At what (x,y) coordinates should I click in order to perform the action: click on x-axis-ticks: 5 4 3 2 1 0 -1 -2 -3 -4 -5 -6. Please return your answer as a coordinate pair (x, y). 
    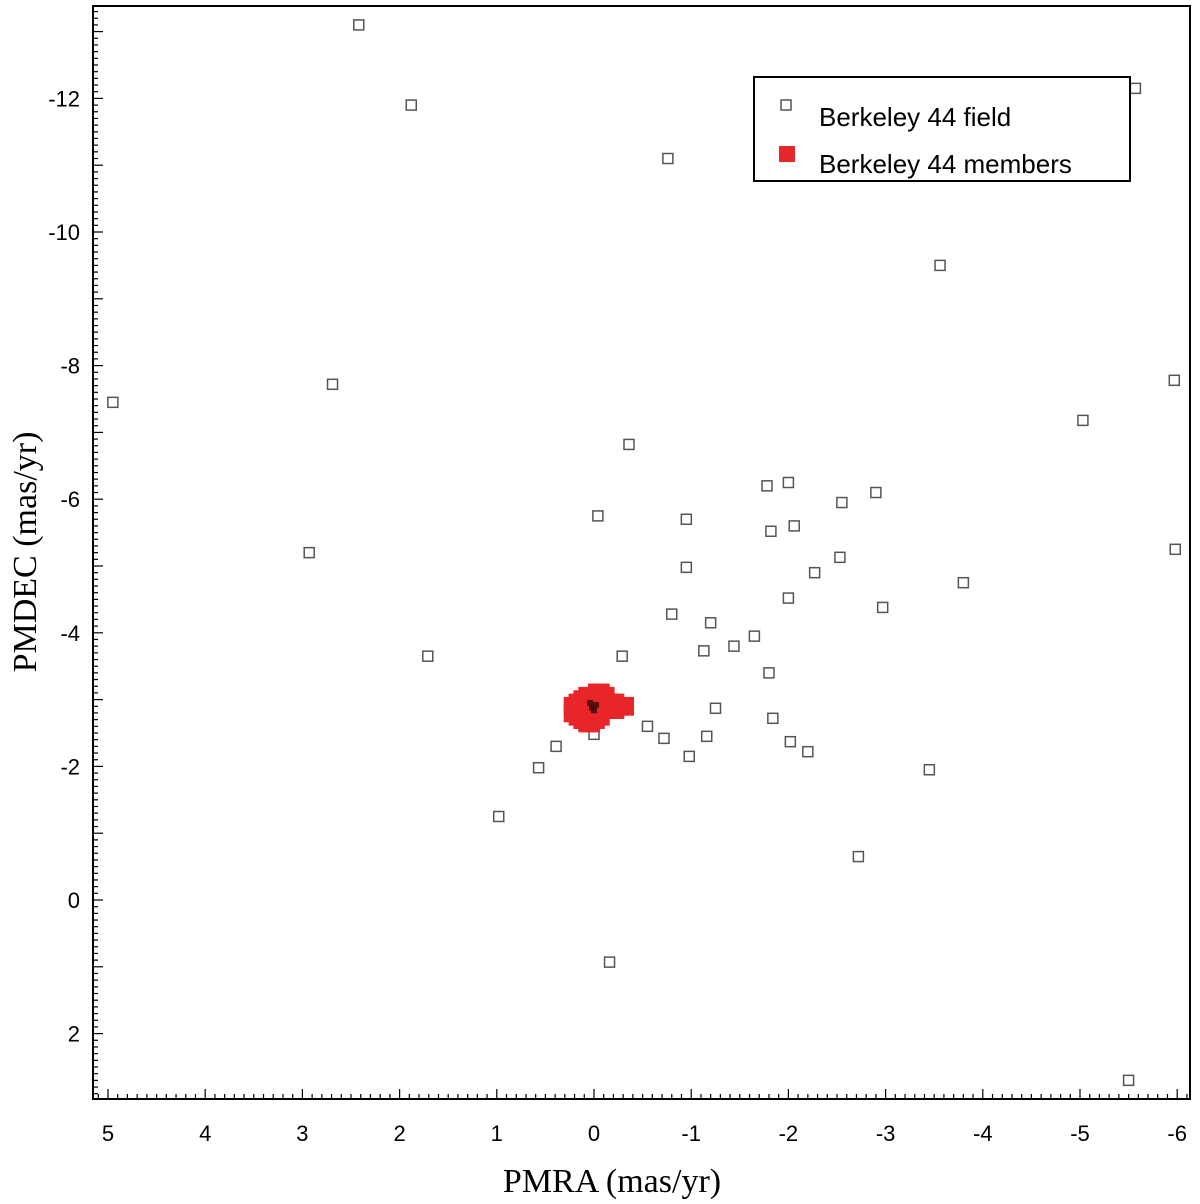
    Looking at the image, I should click on (642, 1117).